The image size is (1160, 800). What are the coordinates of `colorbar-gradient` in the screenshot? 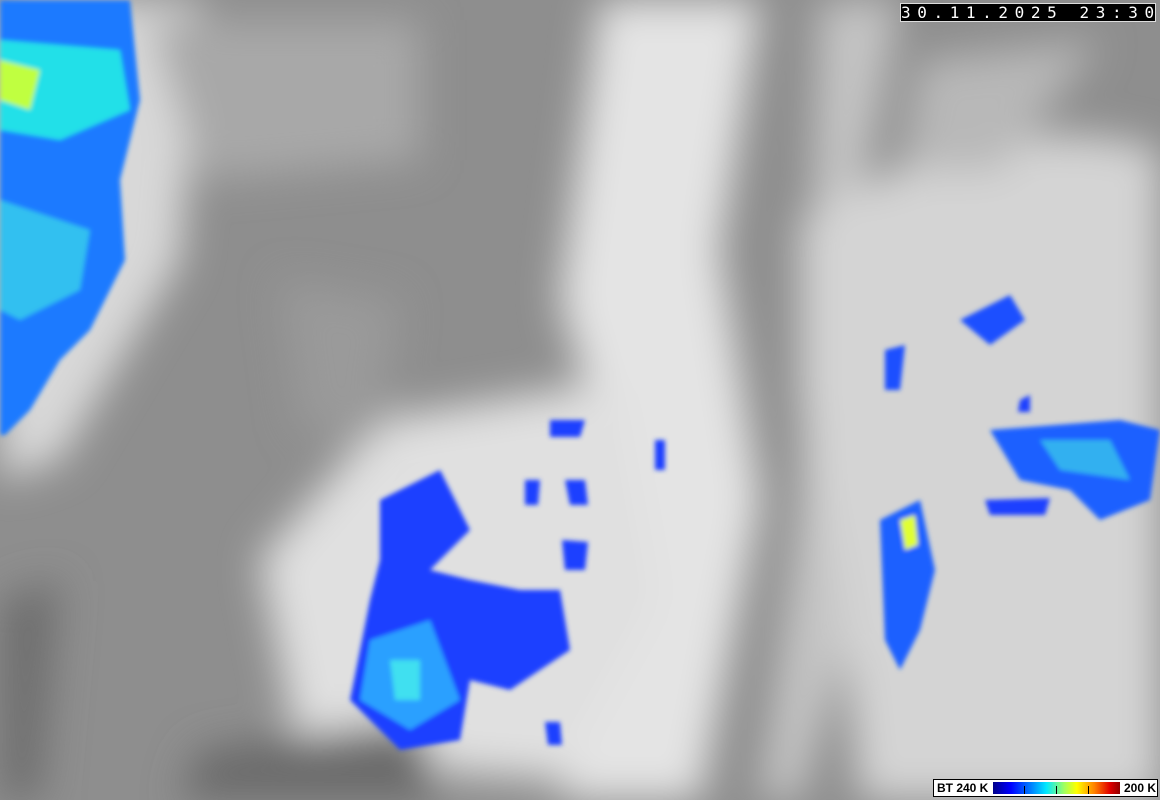 It's located at (1056, 788).